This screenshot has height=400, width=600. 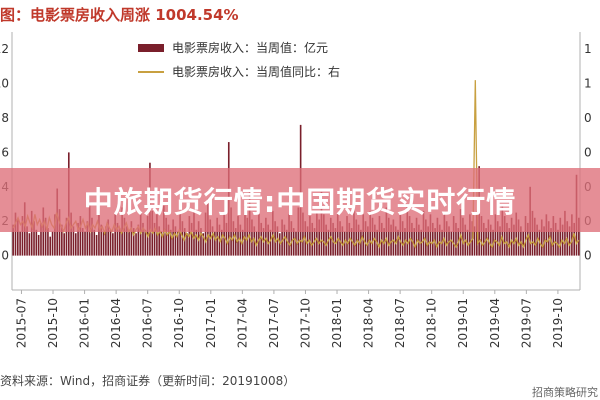 I want to click on x-tick-label: 2016-07, so click(x=148, y=323).